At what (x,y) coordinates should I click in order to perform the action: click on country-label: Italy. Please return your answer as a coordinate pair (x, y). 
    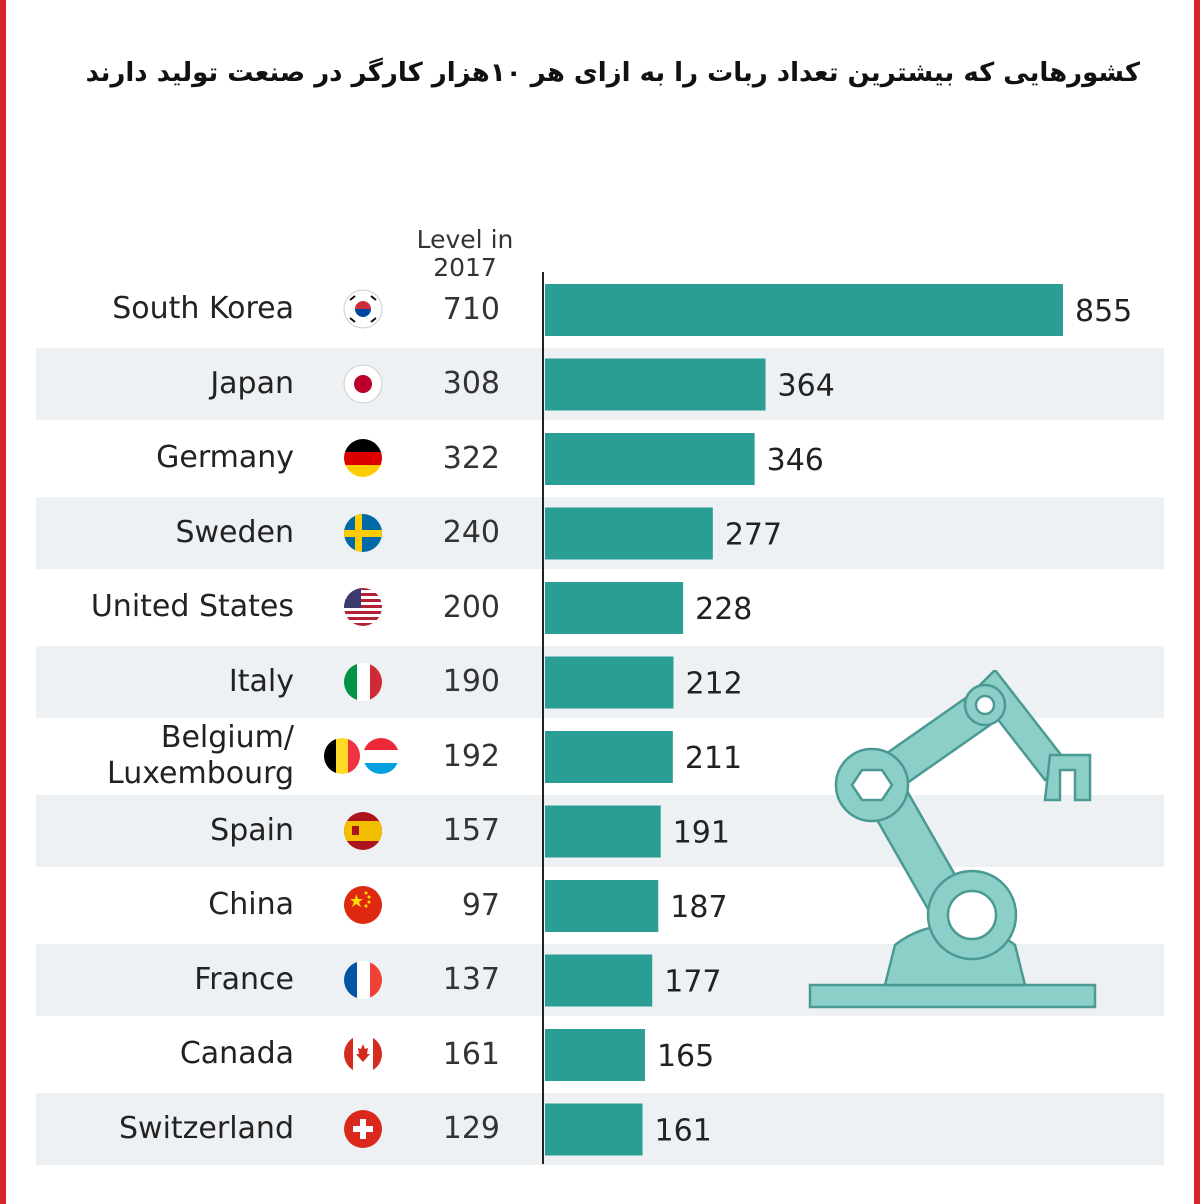
    Looking at the image, I should click on (261, 681).